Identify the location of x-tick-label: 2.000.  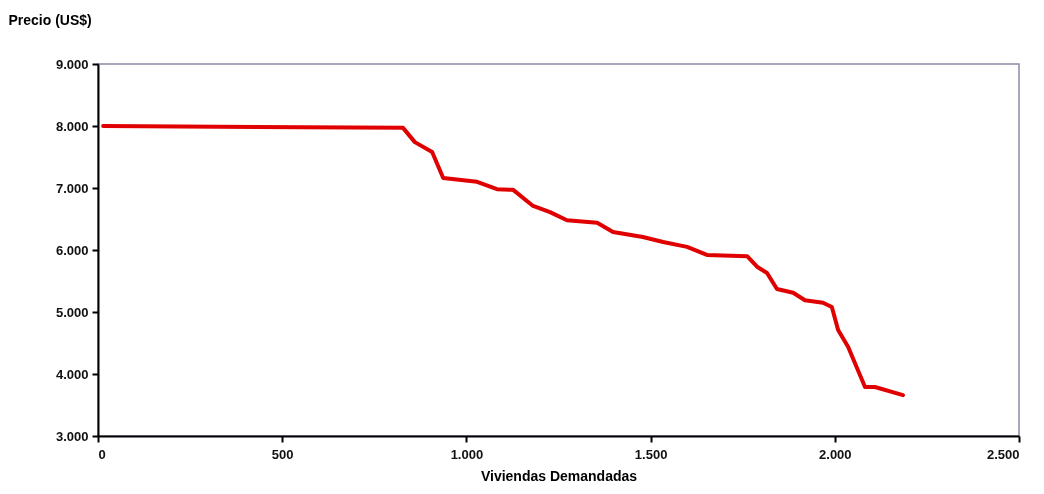
(835, 454).